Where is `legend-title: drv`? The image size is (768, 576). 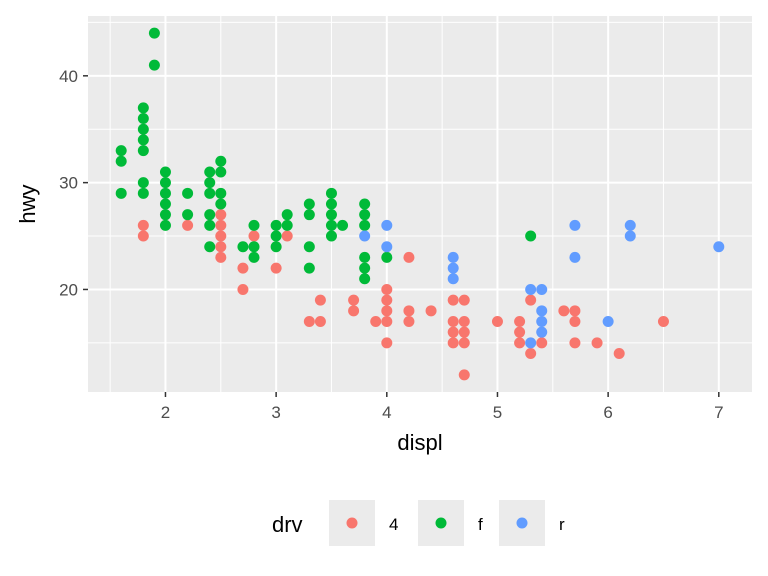
legend-title: drv is located at coordinates (287, 524).